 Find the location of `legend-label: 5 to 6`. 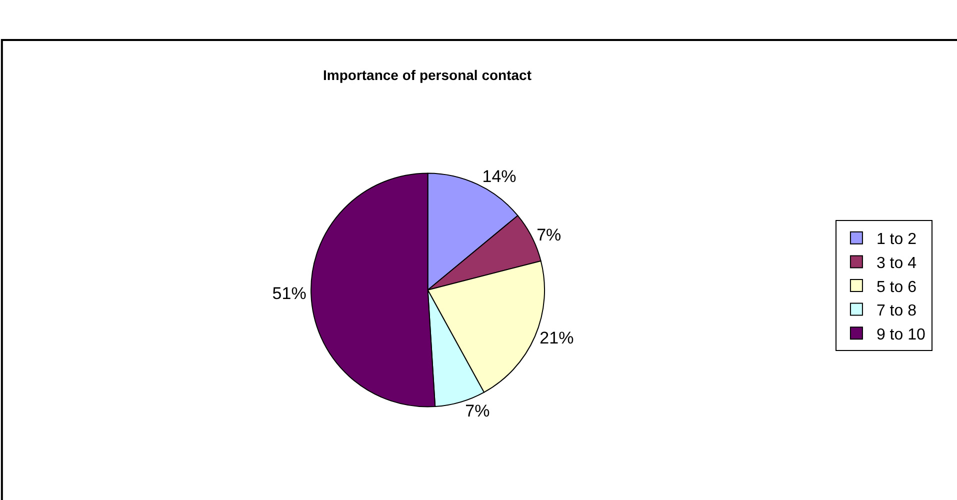

legend-label: 5 to 6 is located at coordinates (896, 287).